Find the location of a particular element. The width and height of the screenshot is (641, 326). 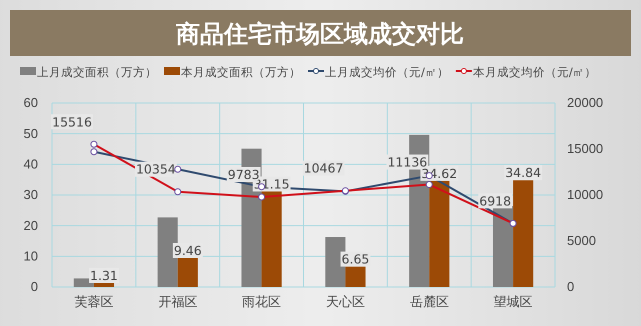

data-label: 11136 is located at coordinates (407, 162).